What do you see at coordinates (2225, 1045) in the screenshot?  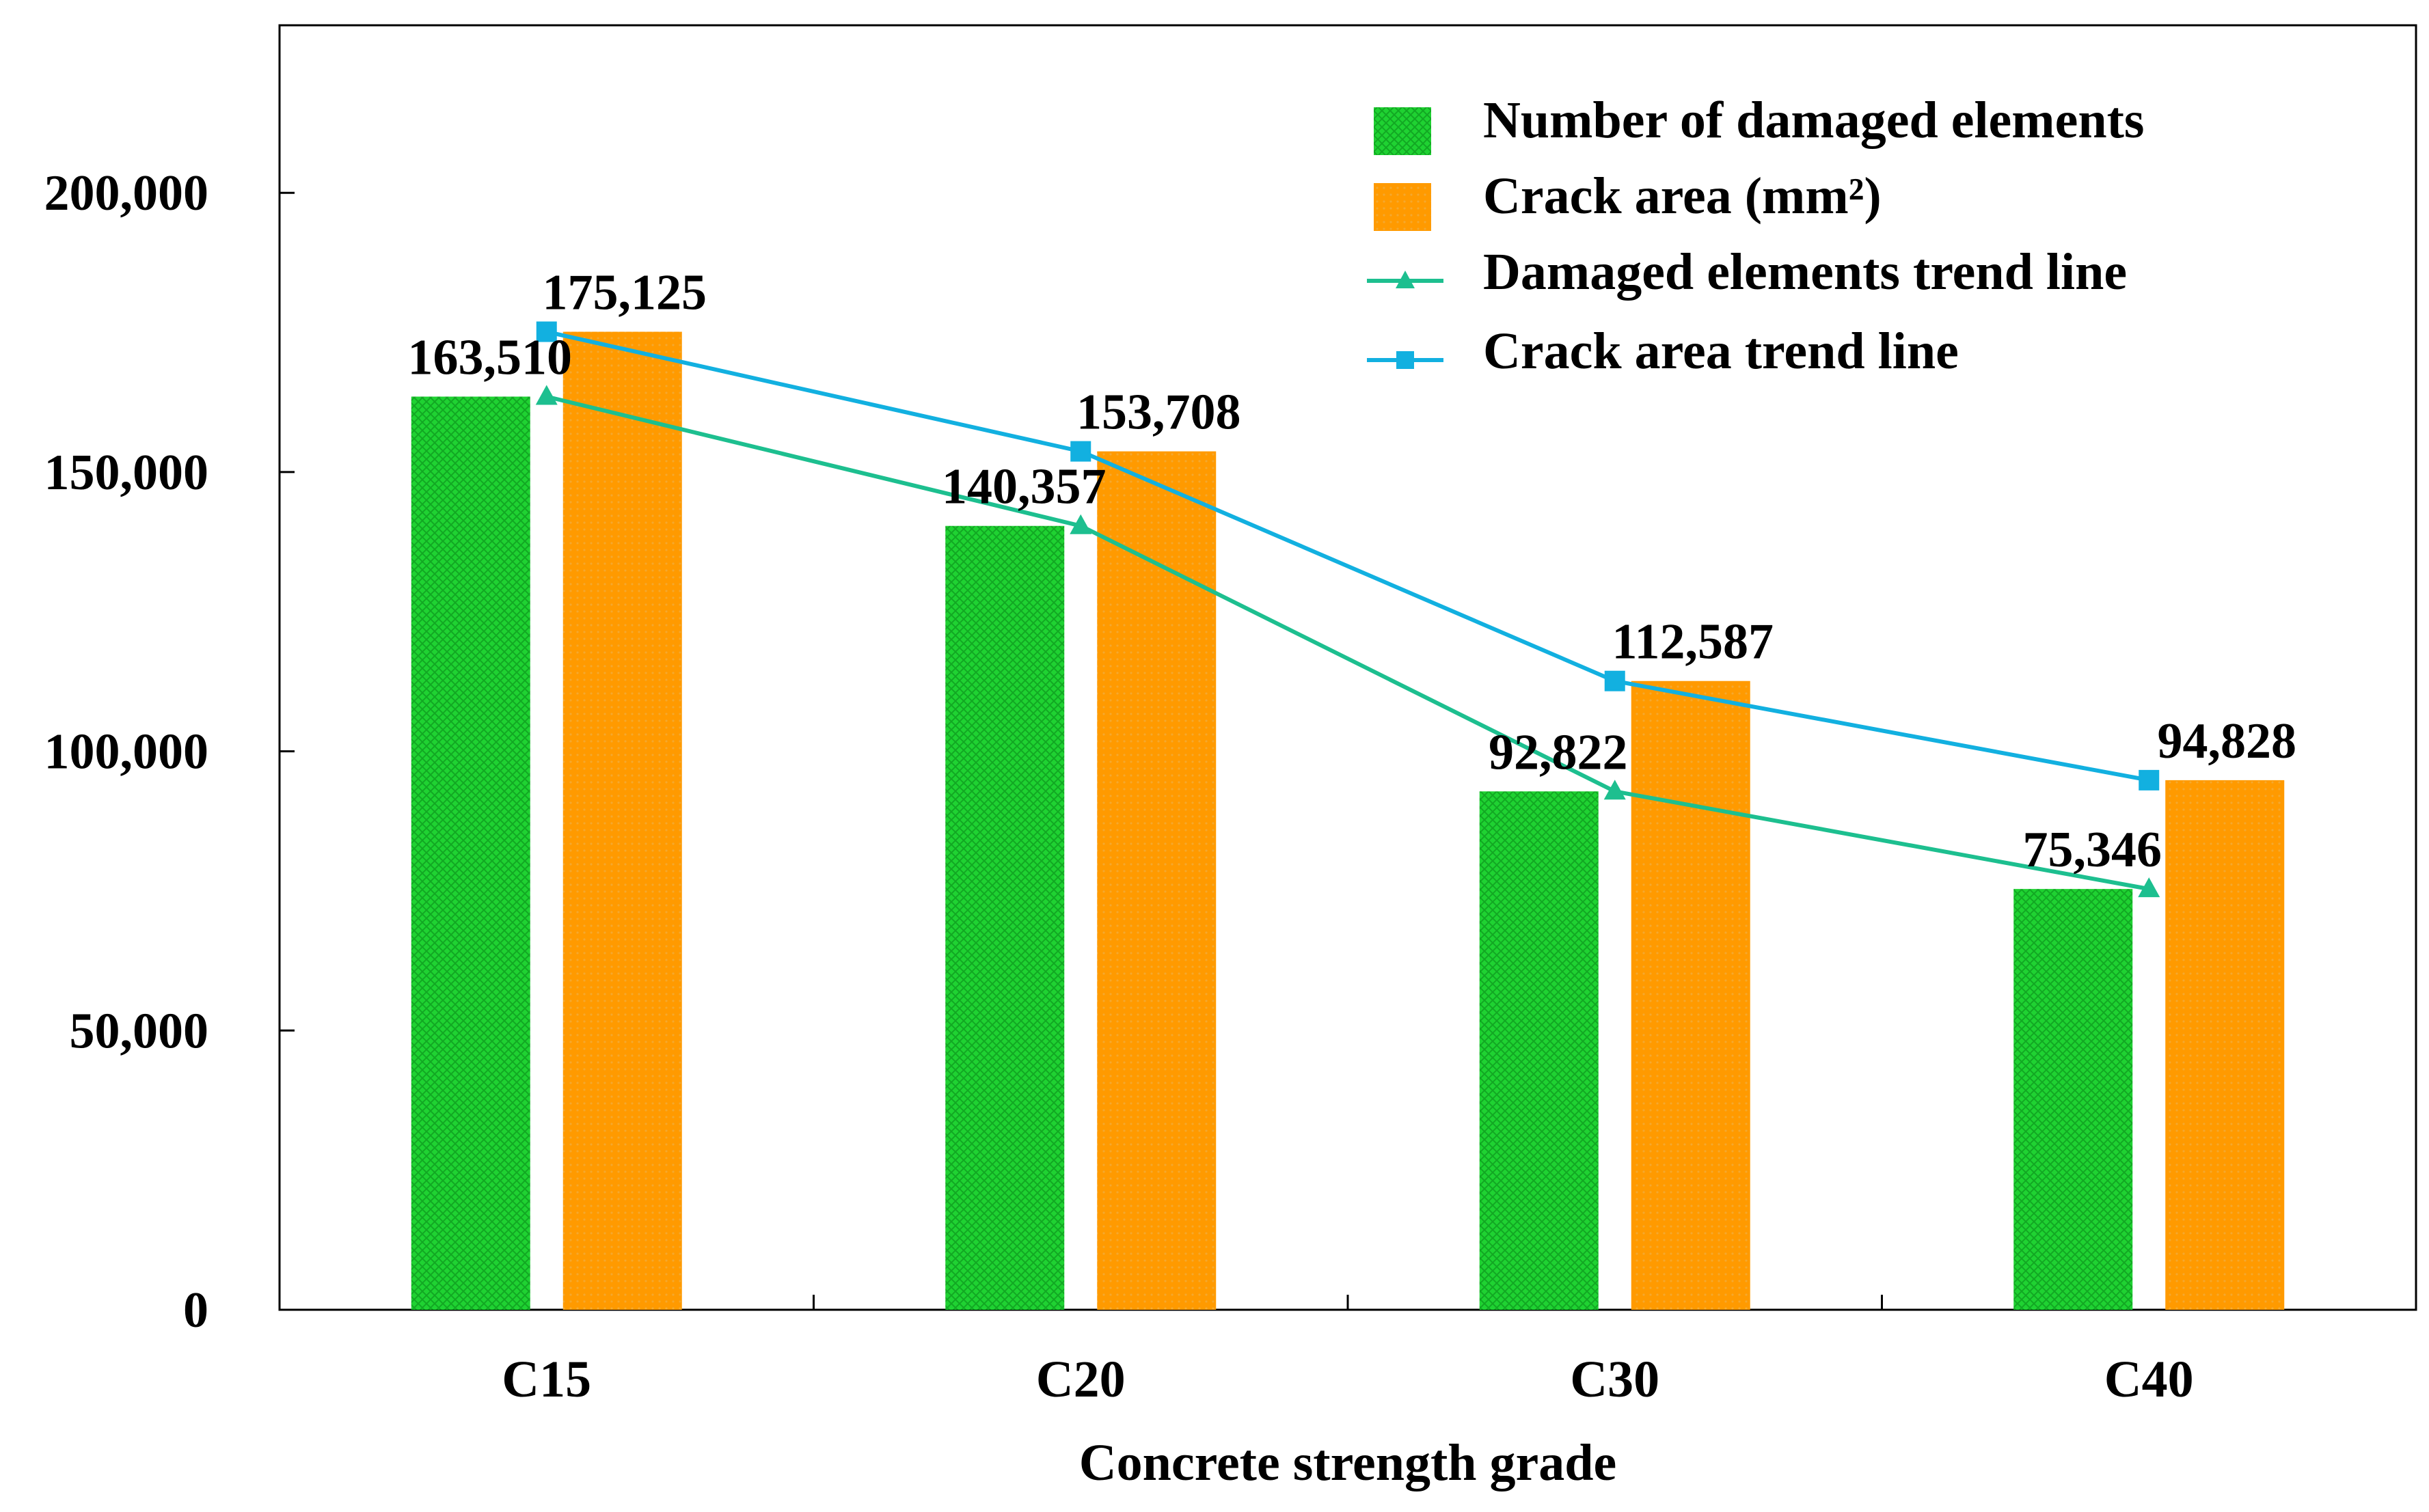 I see `bar-crack-area-c40` at bounding box center [2225, 1045].